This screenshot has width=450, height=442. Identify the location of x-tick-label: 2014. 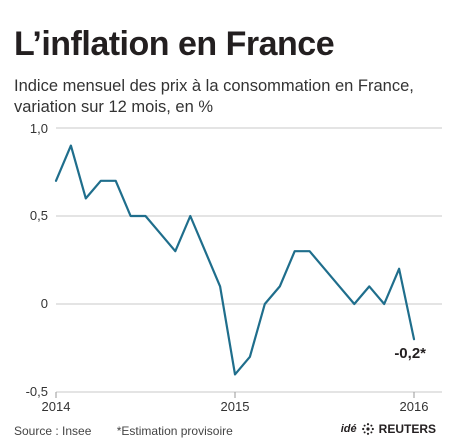
(56, 406).